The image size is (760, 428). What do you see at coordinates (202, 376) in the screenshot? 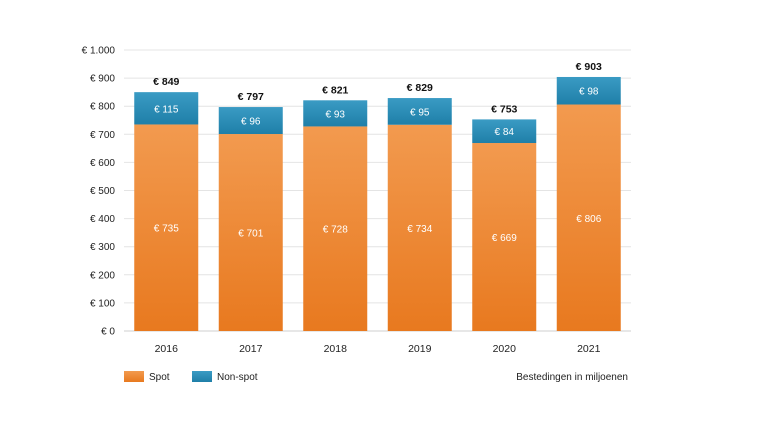
I see `legend-swatch-nonspot` at bounding box center [202, 376].